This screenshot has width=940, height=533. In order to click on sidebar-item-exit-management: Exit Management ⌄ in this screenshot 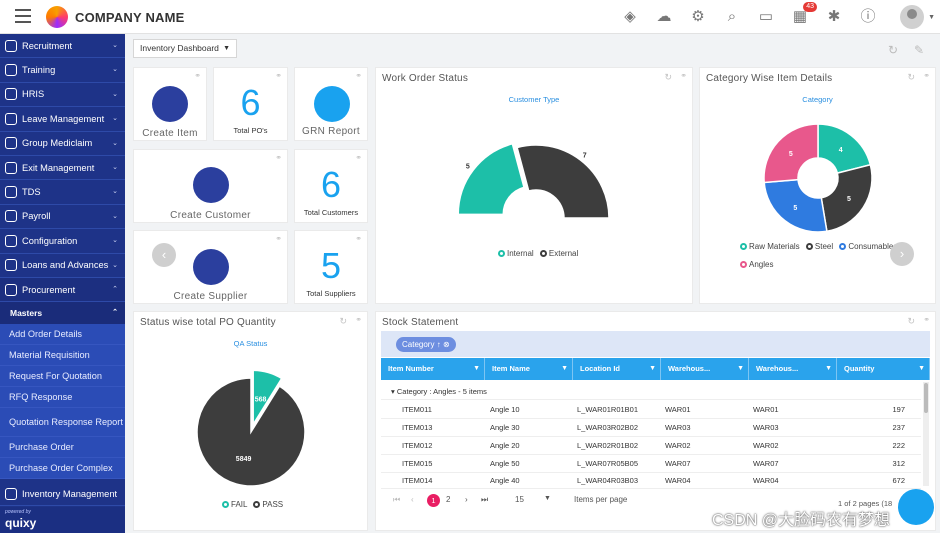, I will do `click(62, 168)`.